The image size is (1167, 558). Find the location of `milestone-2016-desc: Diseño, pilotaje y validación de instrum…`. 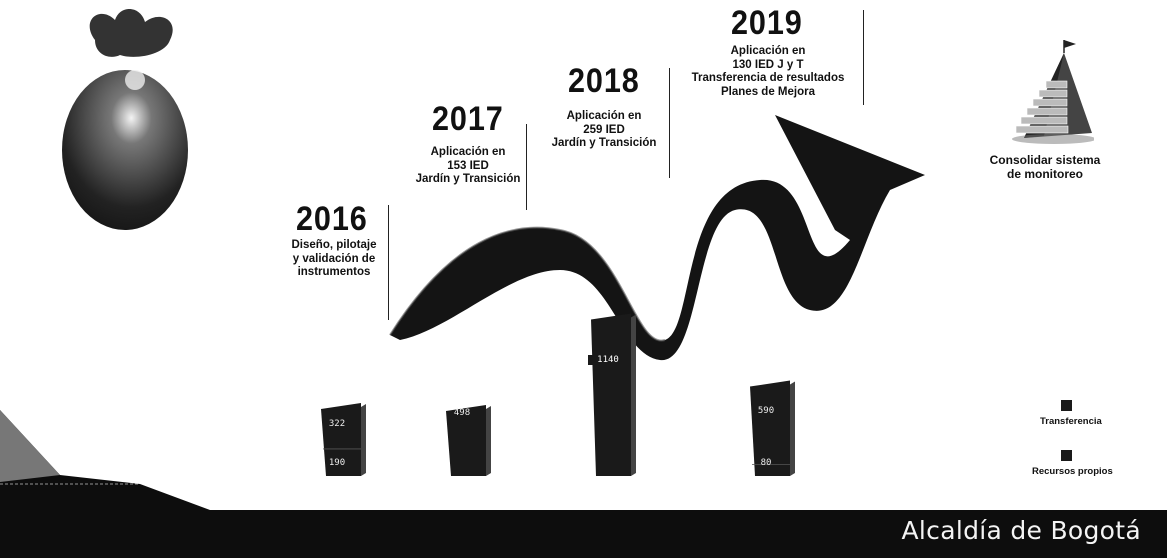

milestone-2016-desc: Diseño, pilotaje y validación de instrum… is located at coordinates (334, 258).